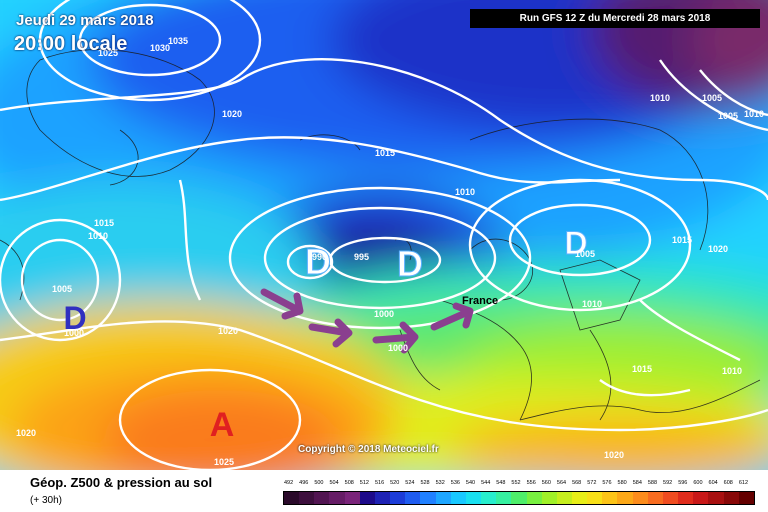 The width and height of the screenshot is (768, 512). What do you see at coordinates (577, 483) in the screenshot?
I see `color-scale-label: 568` at bounding box center [577, 483].